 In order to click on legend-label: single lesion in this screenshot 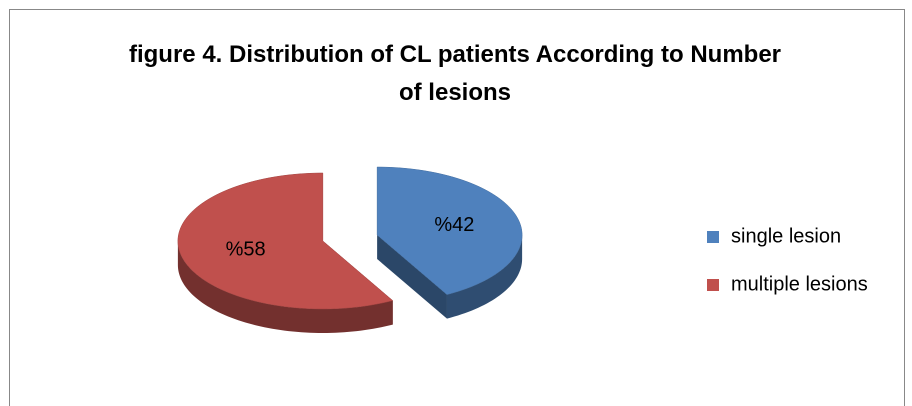, I will do `click(786, 236)`.